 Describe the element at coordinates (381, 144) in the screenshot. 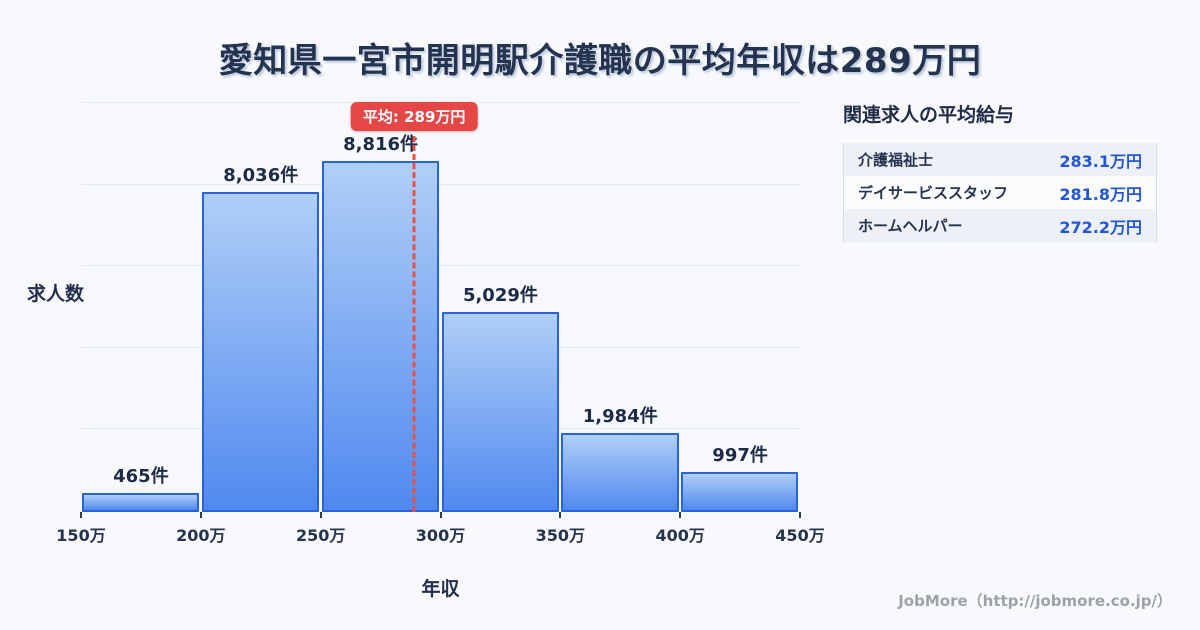

I see `bar-value-label: 8,816件` at that location.